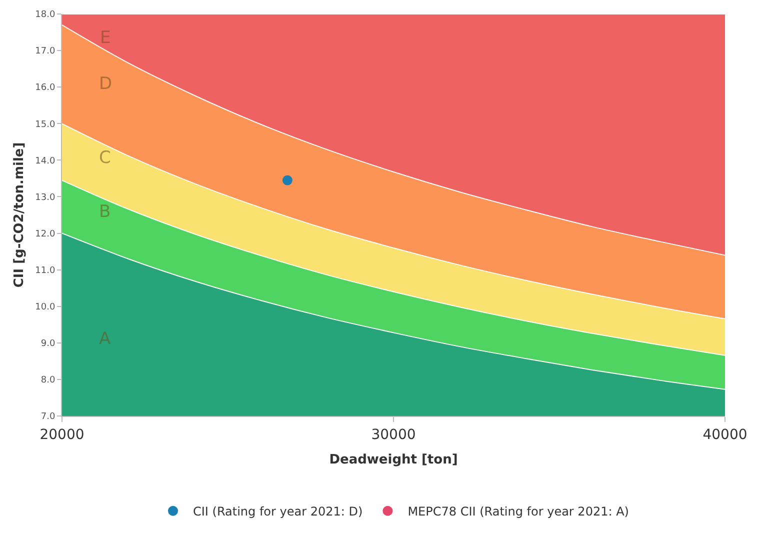  What do you see at coordinates (20, 215) in the screenshot?
I see `y-axis-title: CII [g-CO2/ton.mile]` at bounding box center [20, 215].